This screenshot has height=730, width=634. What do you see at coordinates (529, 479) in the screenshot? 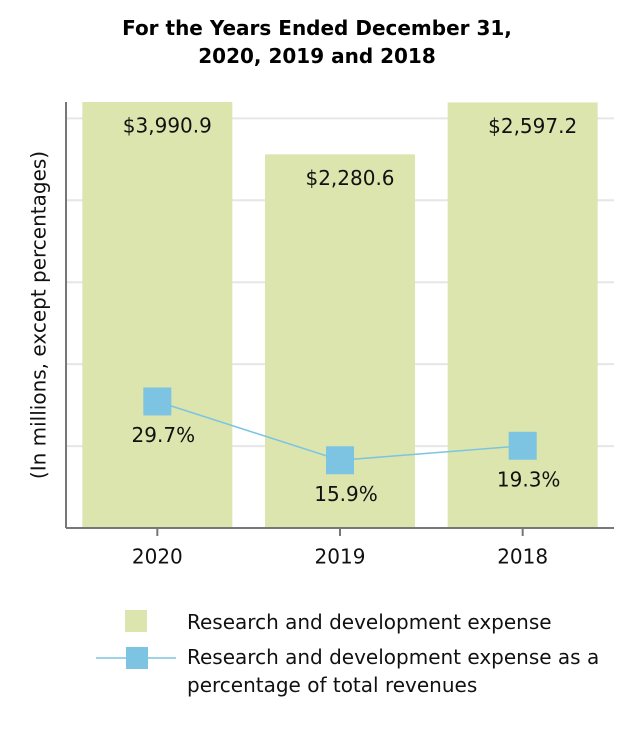
I see `line-value-label: 19.3%` at bounding box center [529, 479].